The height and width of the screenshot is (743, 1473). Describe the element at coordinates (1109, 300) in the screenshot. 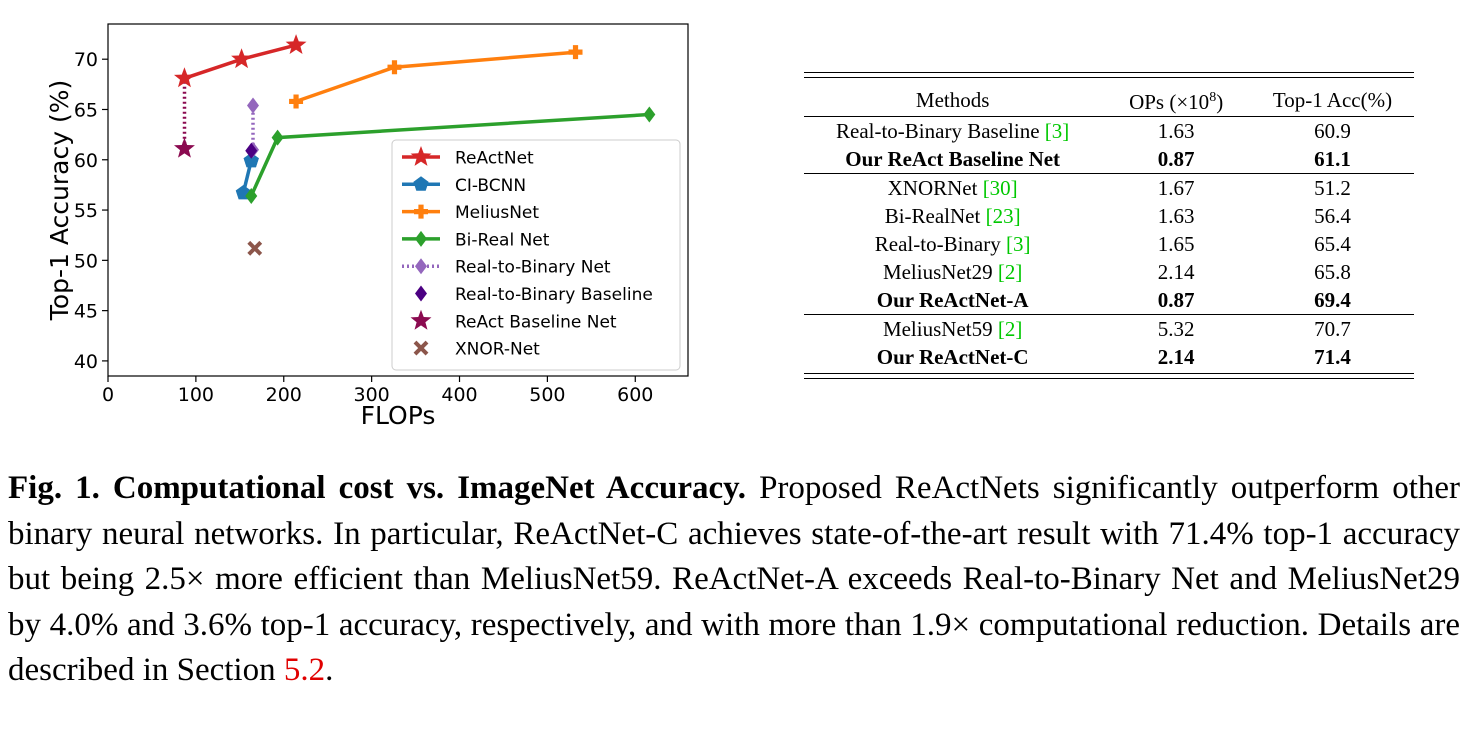

I see `table-row: Our ReActNet-A 0.87 69.4` at that location.